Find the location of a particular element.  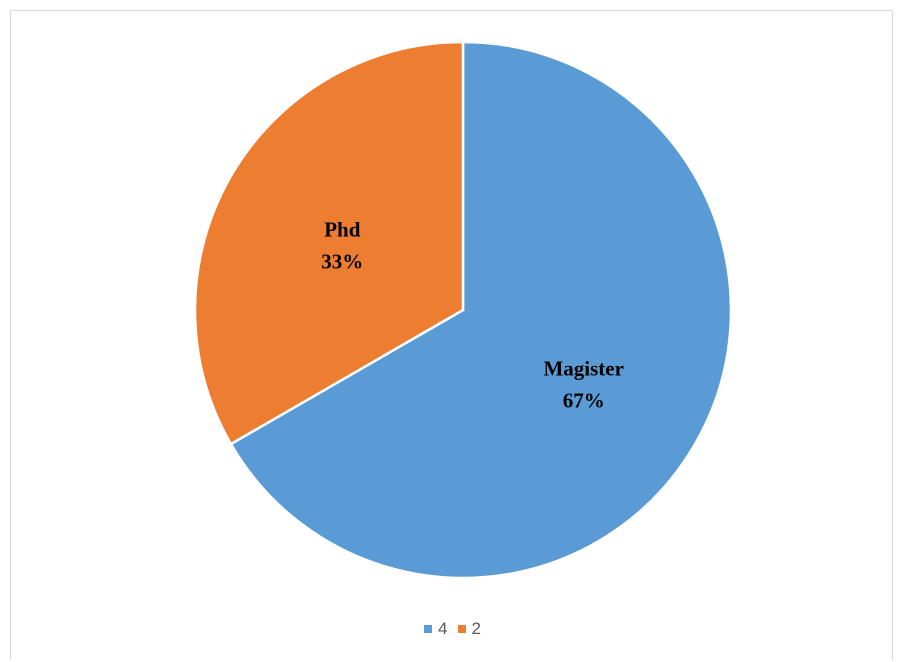

slice-label-percent-phd: 33% is located at coordinates (342, 261).